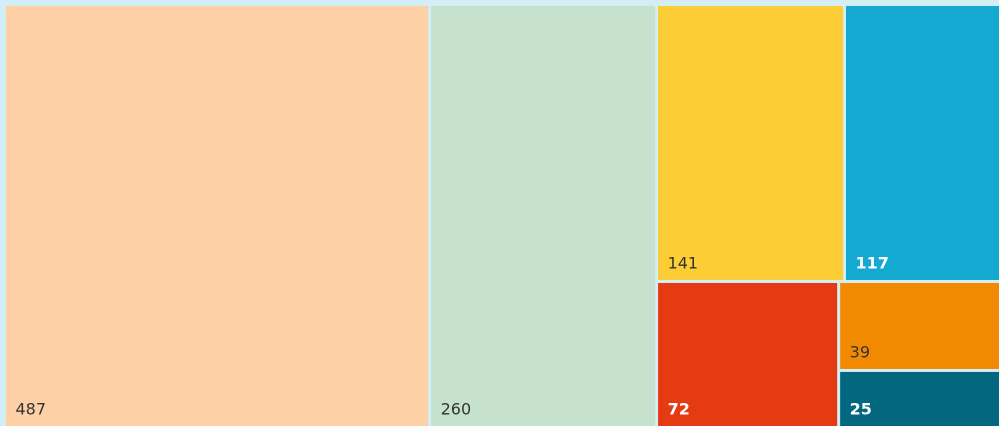  Describe the element at coordinates (860, 351) in the screenshot. I see `value-label: 39` at that location.